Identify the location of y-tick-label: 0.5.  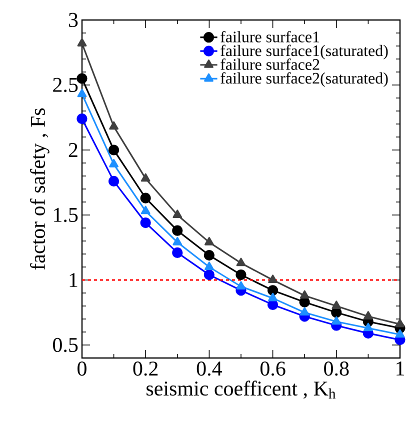
(65, 345).